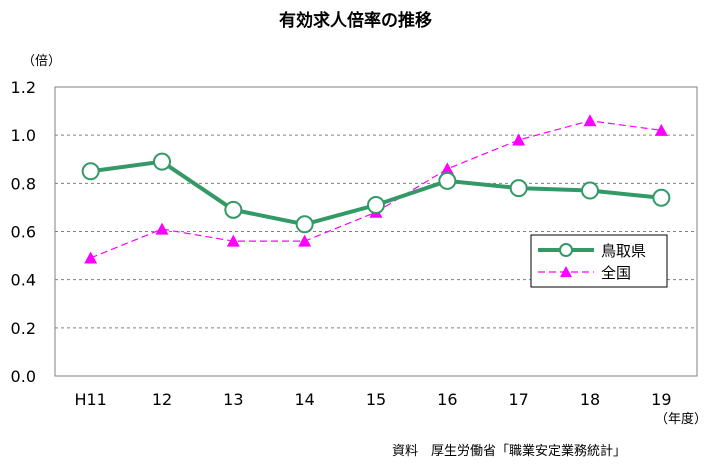  What do you see at coordinates (518, 399) in the screenshot?
I see `x-tick-label: 17` at bounding box center [518, 399].